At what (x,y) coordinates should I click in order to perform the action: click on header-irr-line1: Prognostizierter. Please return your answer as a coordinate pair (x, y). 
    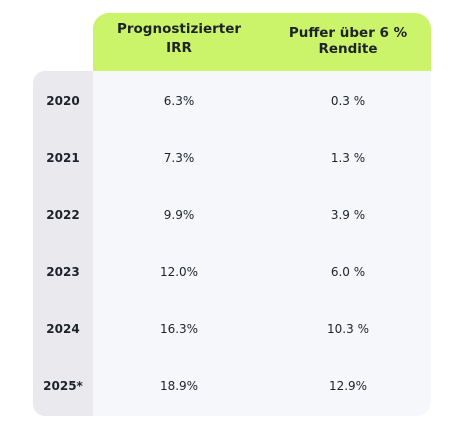
    Looking at the image, I should click on (179, 28).